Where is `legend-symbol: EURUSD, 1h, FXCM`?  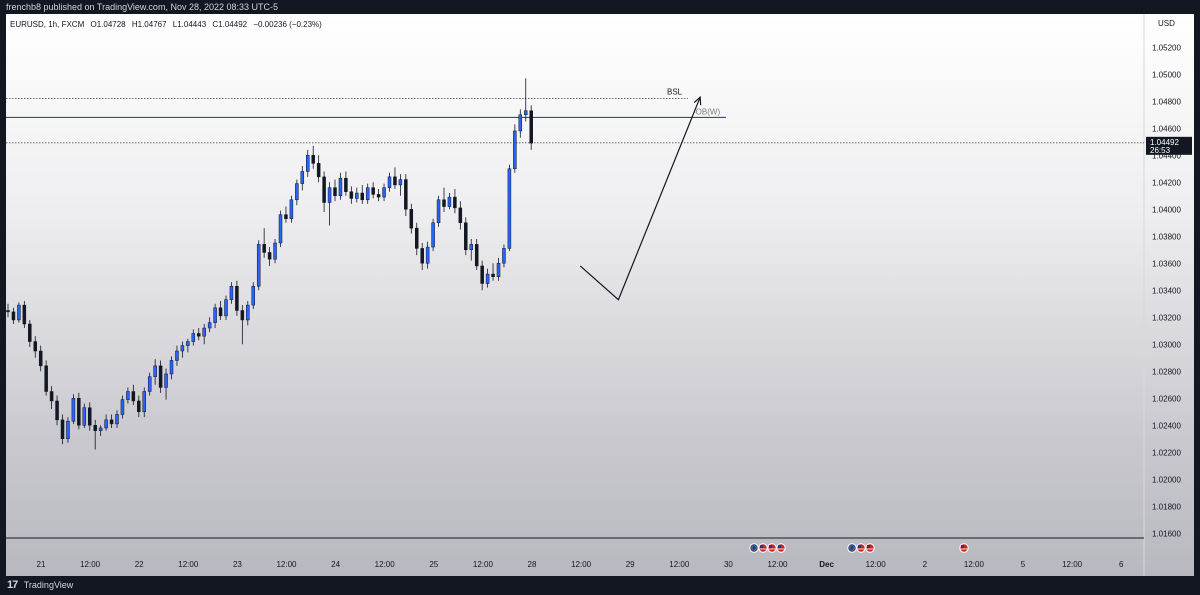
legend-symbol: EURUSD, 1h, FXCM is located at coordinates (47, 24).